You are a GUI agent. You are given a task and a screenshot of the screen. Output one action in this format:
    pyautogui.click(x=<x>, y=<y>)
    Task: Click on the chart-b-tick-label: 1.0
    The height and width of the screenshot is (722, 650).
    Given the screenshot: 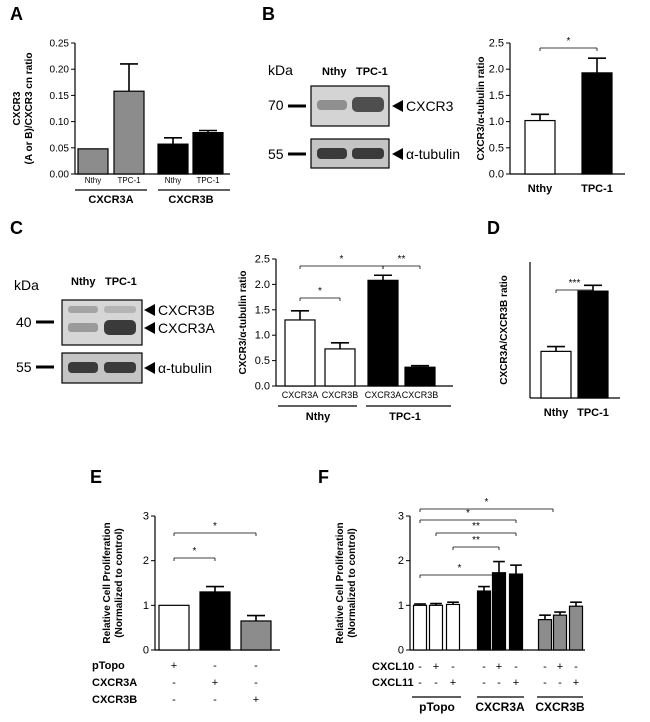 What is the action you would take?
    pyautogui.click(x=496, y=122)
    